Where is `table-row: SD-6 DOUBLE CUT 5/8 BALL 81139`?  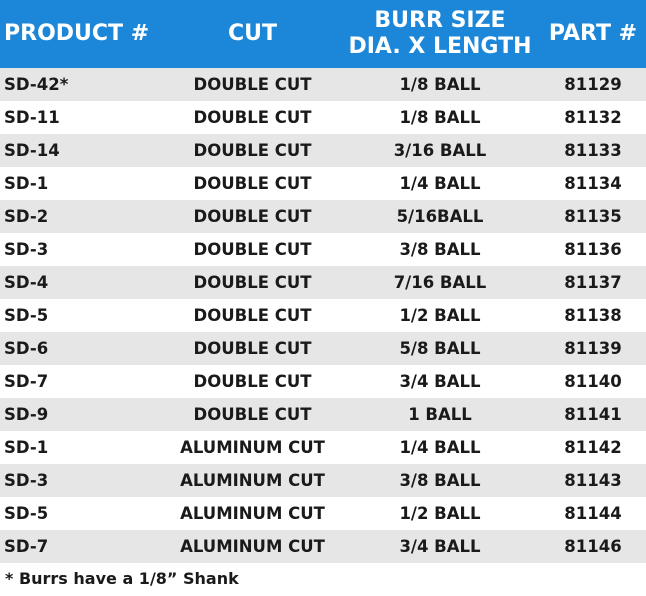
table-row: SD-6 DOUBLE CUT 5/8 BALL 81139 is located at coordinates (323, 348).